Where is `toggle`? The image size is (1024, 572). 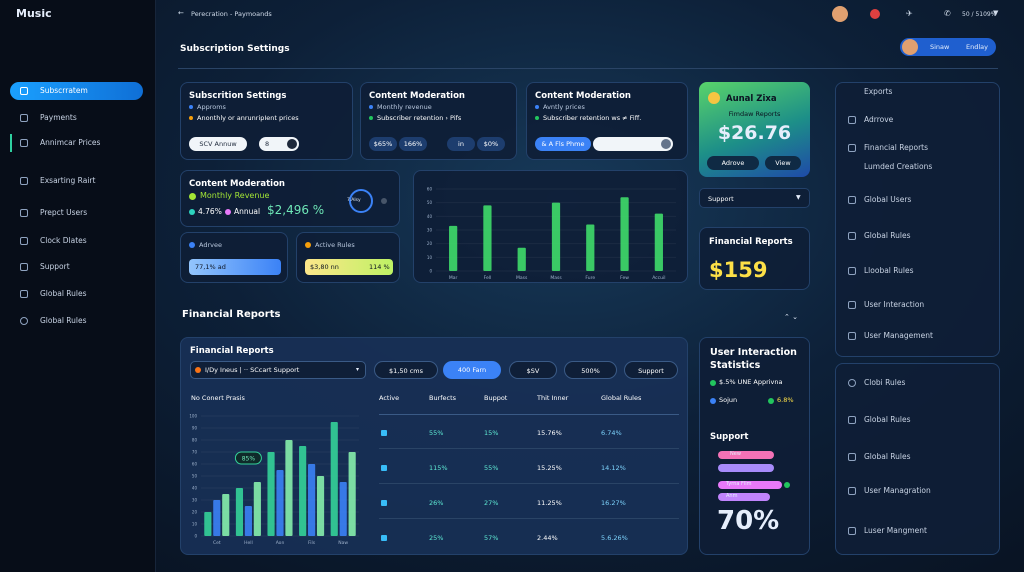
toggle is located at coordinates (948, 47).